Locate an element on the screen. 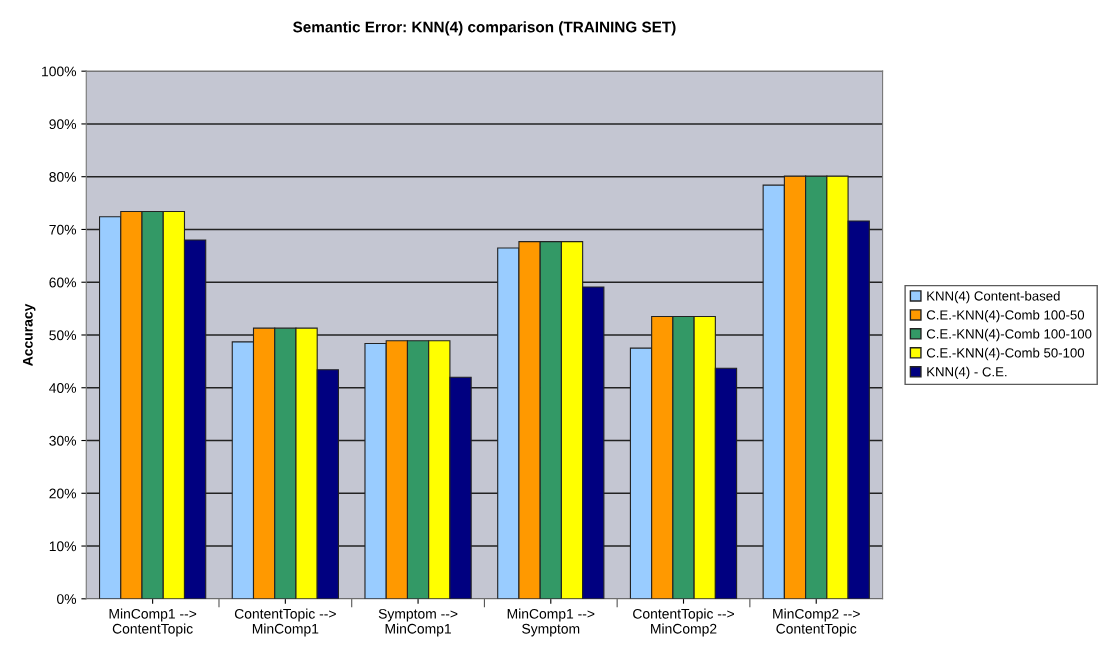 Image resolution: width=1106 pixels, height=653 pixels. legend-label: KNN(4) Content-based is located at coordinates (993, 297).